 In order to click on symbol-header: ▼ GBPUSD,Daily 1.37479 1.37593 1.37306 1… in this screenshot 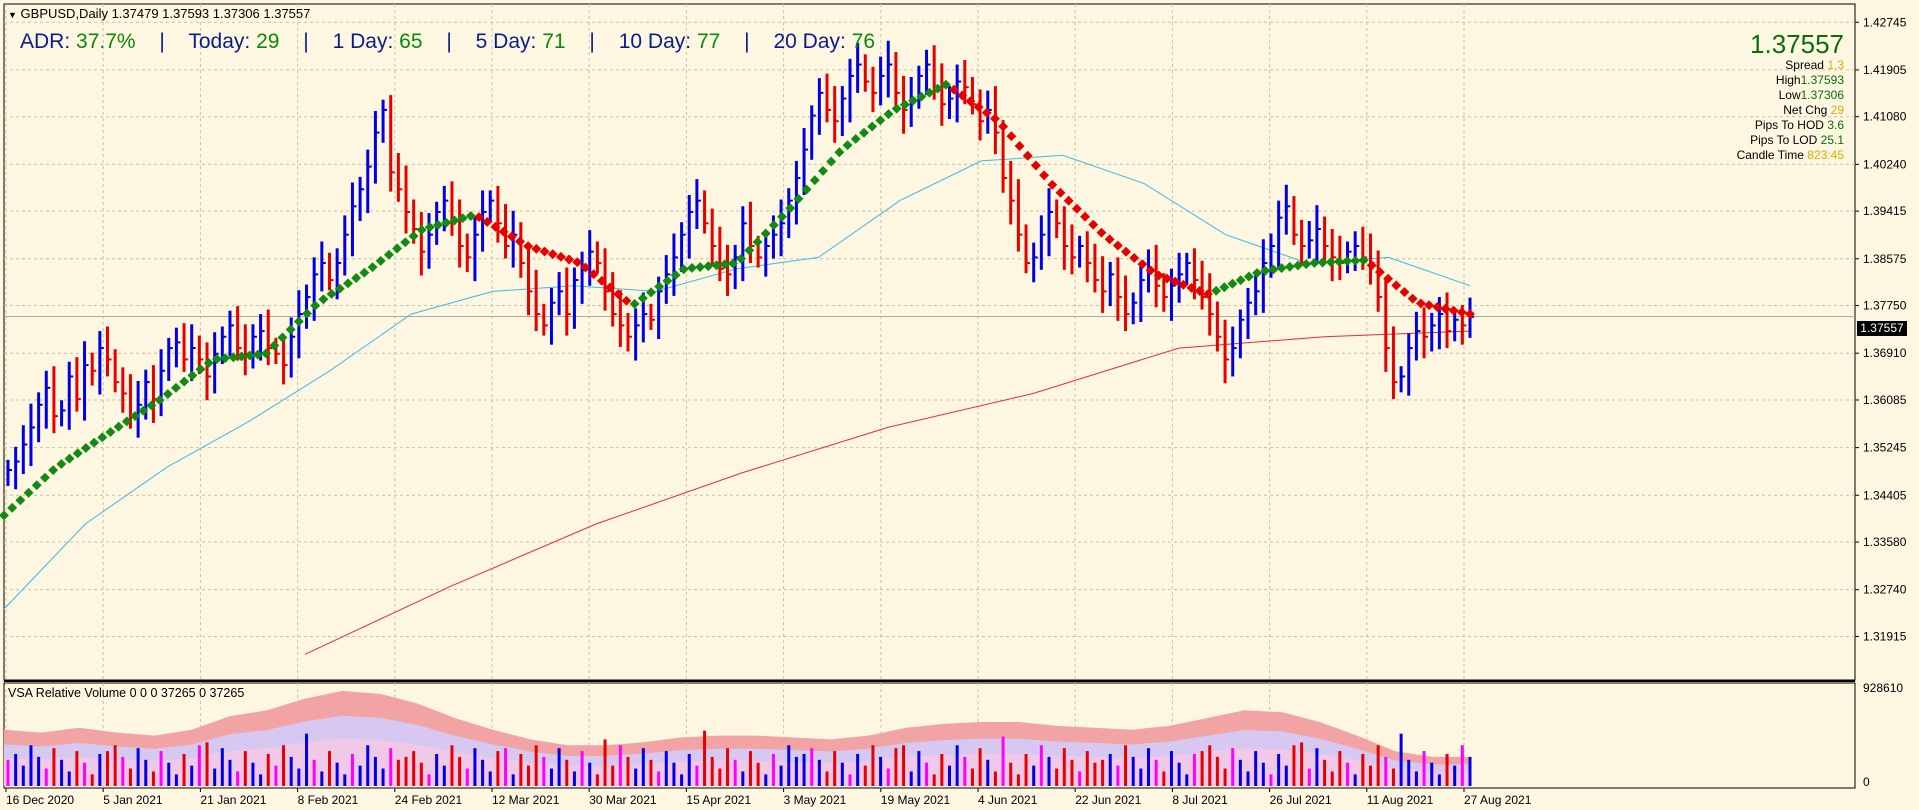, I will do `click(159, 13)`.